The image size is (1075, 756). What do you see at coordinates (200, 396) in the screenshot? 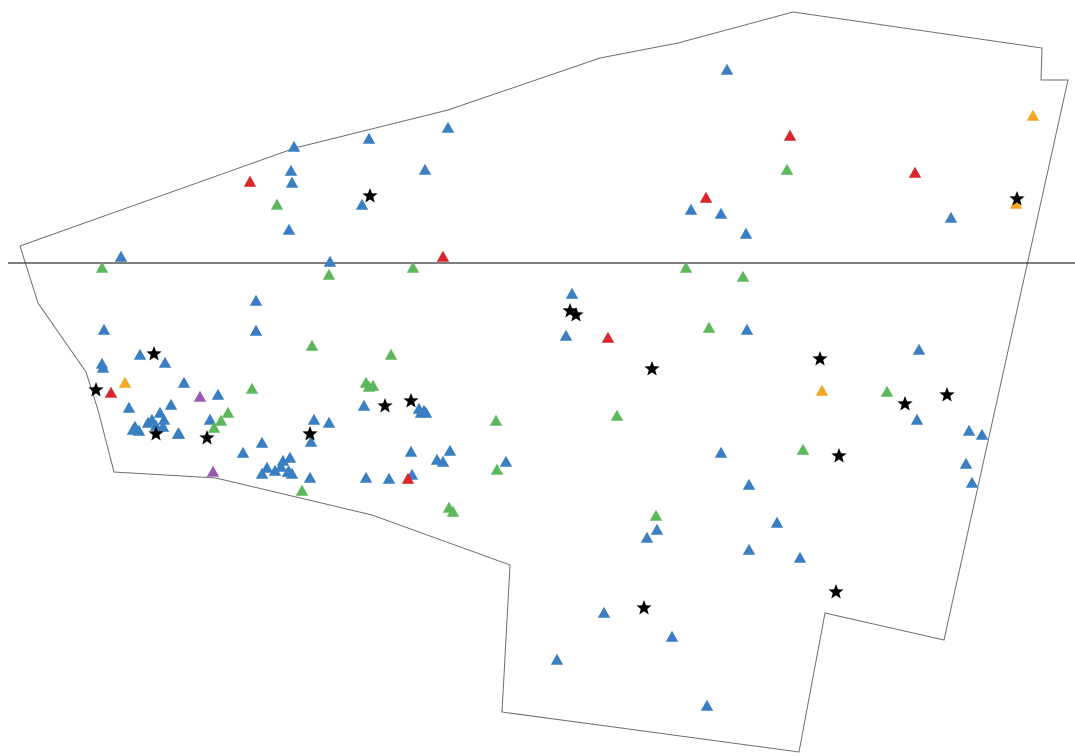
I see `purple-triangle-marker` at bounding box center [200, 396].